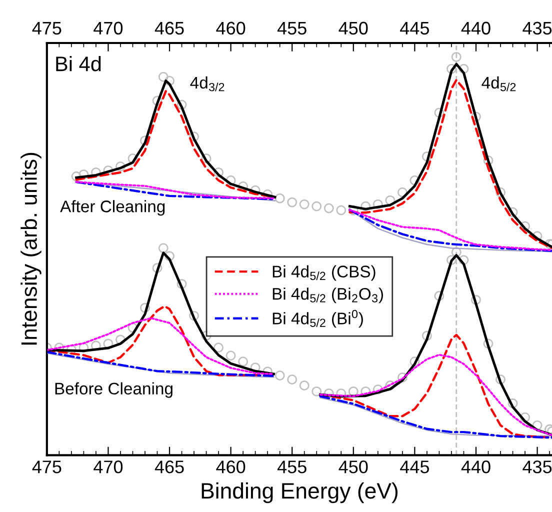 The image size is (552, 512). What do you see at coordinates (317, 319) in the screenshot?
I see `legend-label: Bi 4d$_{5/2}$ (Bi$^{0}$)` at bounding box center [317, 319].